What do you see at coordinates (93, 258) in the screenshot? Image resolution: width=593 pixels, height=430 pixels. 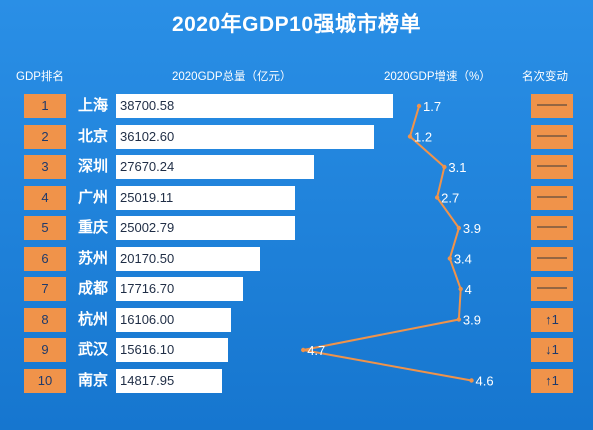 I see `city-label: 苏州` at bounding box center [93, 258].